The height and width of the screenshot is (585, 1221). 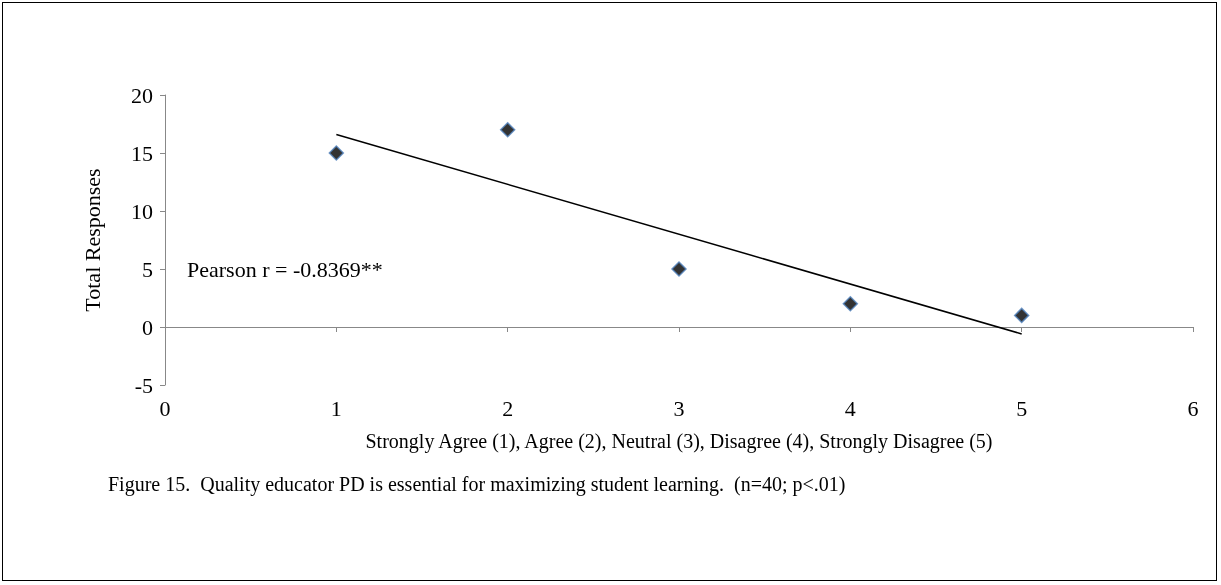 What do you see at coordinates (1022, 408) in the screenshot?
I see `x-tick-label: 5` at bounding box center [1022, 408].